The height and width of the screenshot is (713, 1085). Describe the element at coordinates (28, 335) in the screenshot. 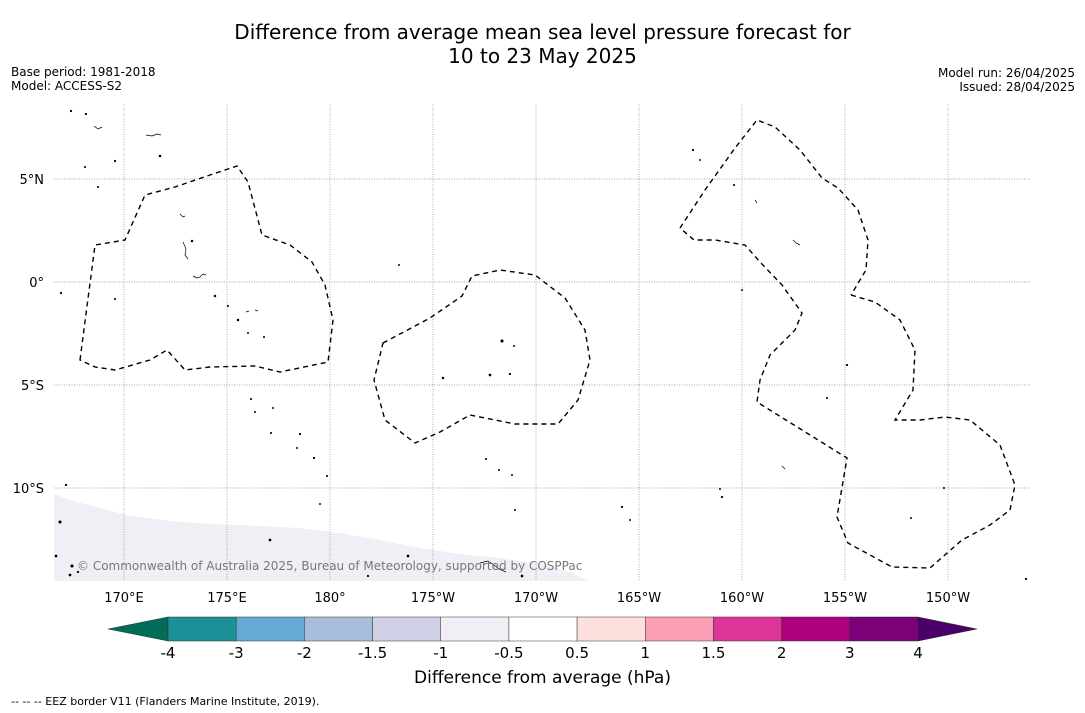

I see `latitude-labels: 5°N 0° 5°S 10°S` at that location.